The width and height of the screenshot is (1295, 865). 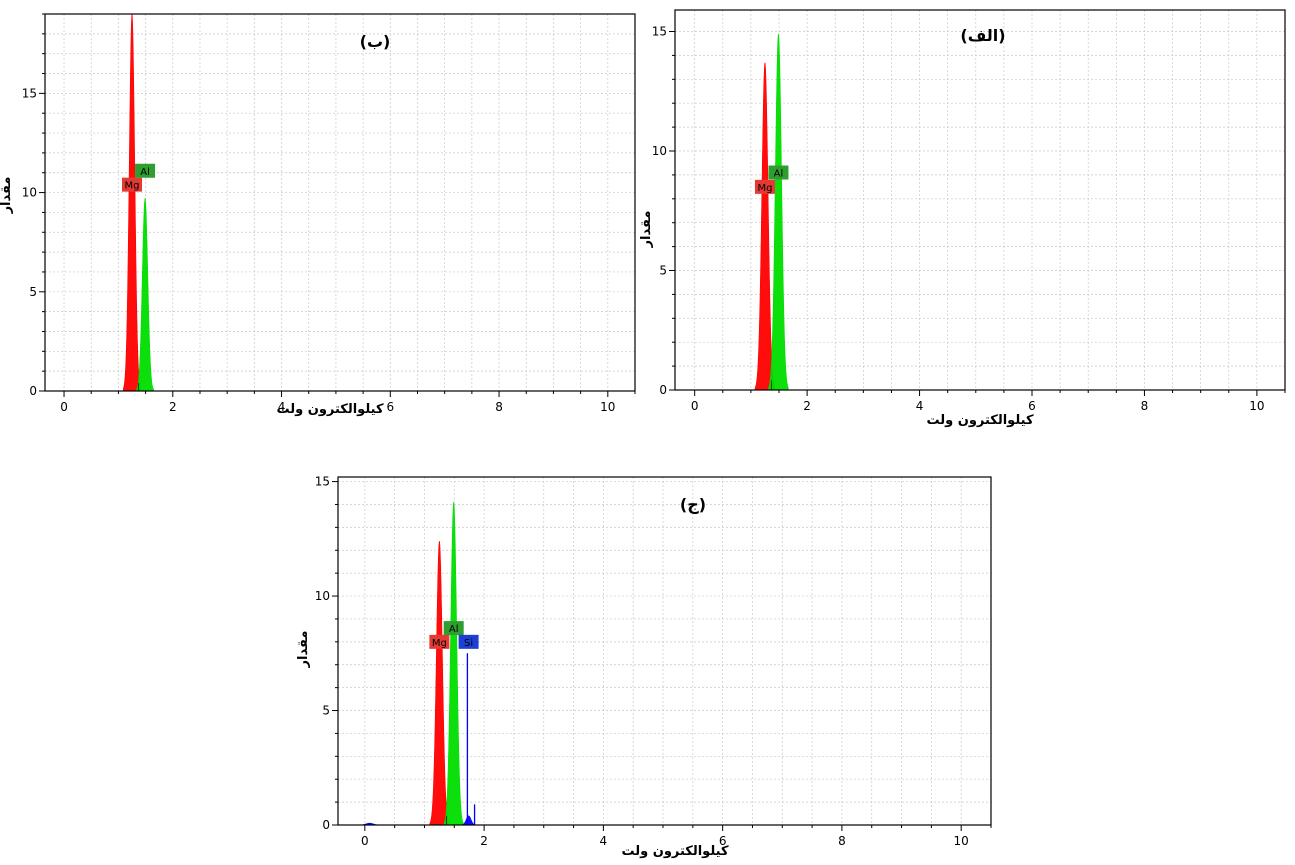 I want to click on panel-label: (الف), so click(x=982, y=35).